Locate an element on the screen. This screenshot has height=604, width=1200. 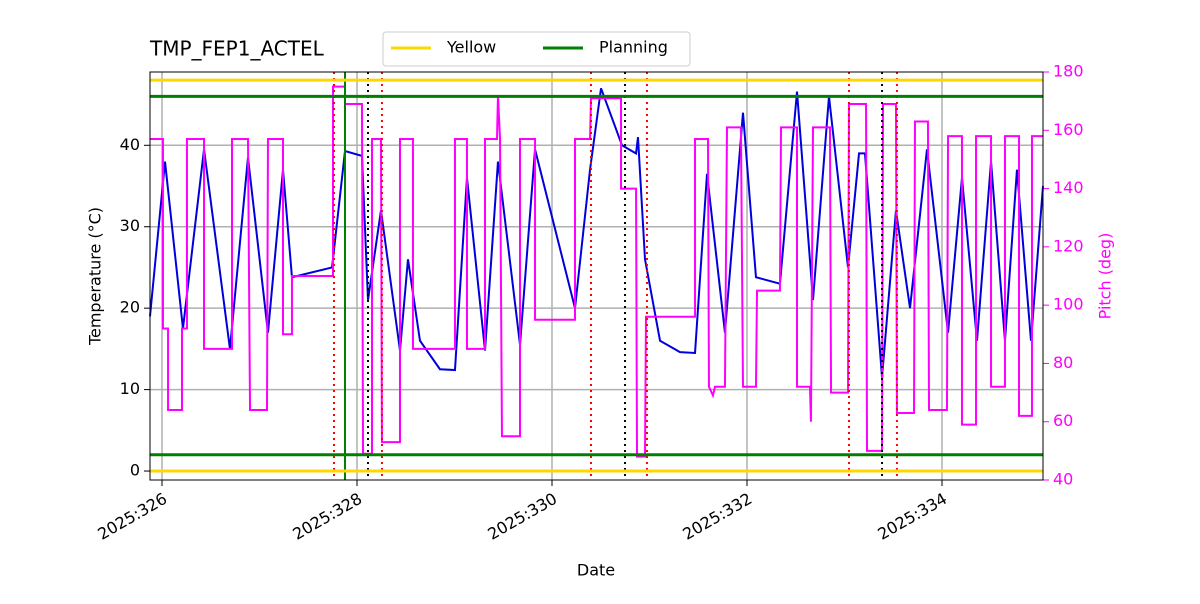
y-tick-label: 20 is located at coordinates (130, 307).